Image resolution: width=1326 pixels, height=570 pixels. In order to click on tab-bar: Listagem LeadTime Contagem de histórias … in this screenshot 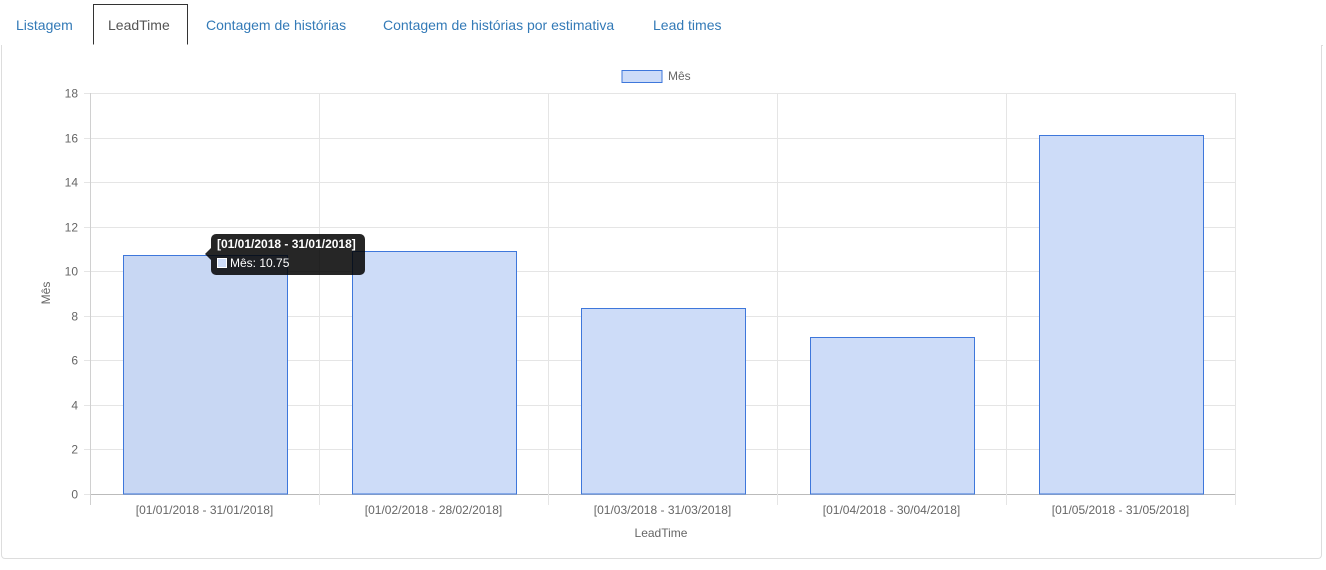, I will do `click(662, 25)`.